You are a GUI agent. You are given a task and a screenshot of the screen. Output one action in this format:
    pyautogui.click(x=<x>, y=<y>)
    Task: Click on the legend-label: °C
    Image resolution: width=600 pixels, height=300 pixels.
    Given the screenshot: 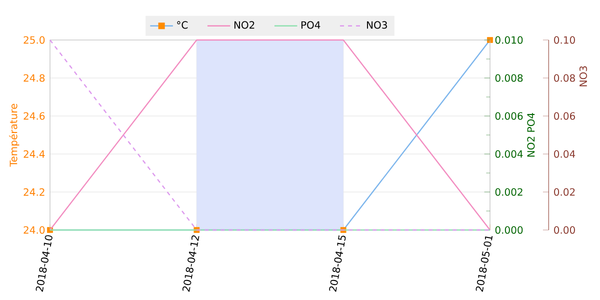 What is the action you would take?
    pyautogui.click(x=182, y=25)
    